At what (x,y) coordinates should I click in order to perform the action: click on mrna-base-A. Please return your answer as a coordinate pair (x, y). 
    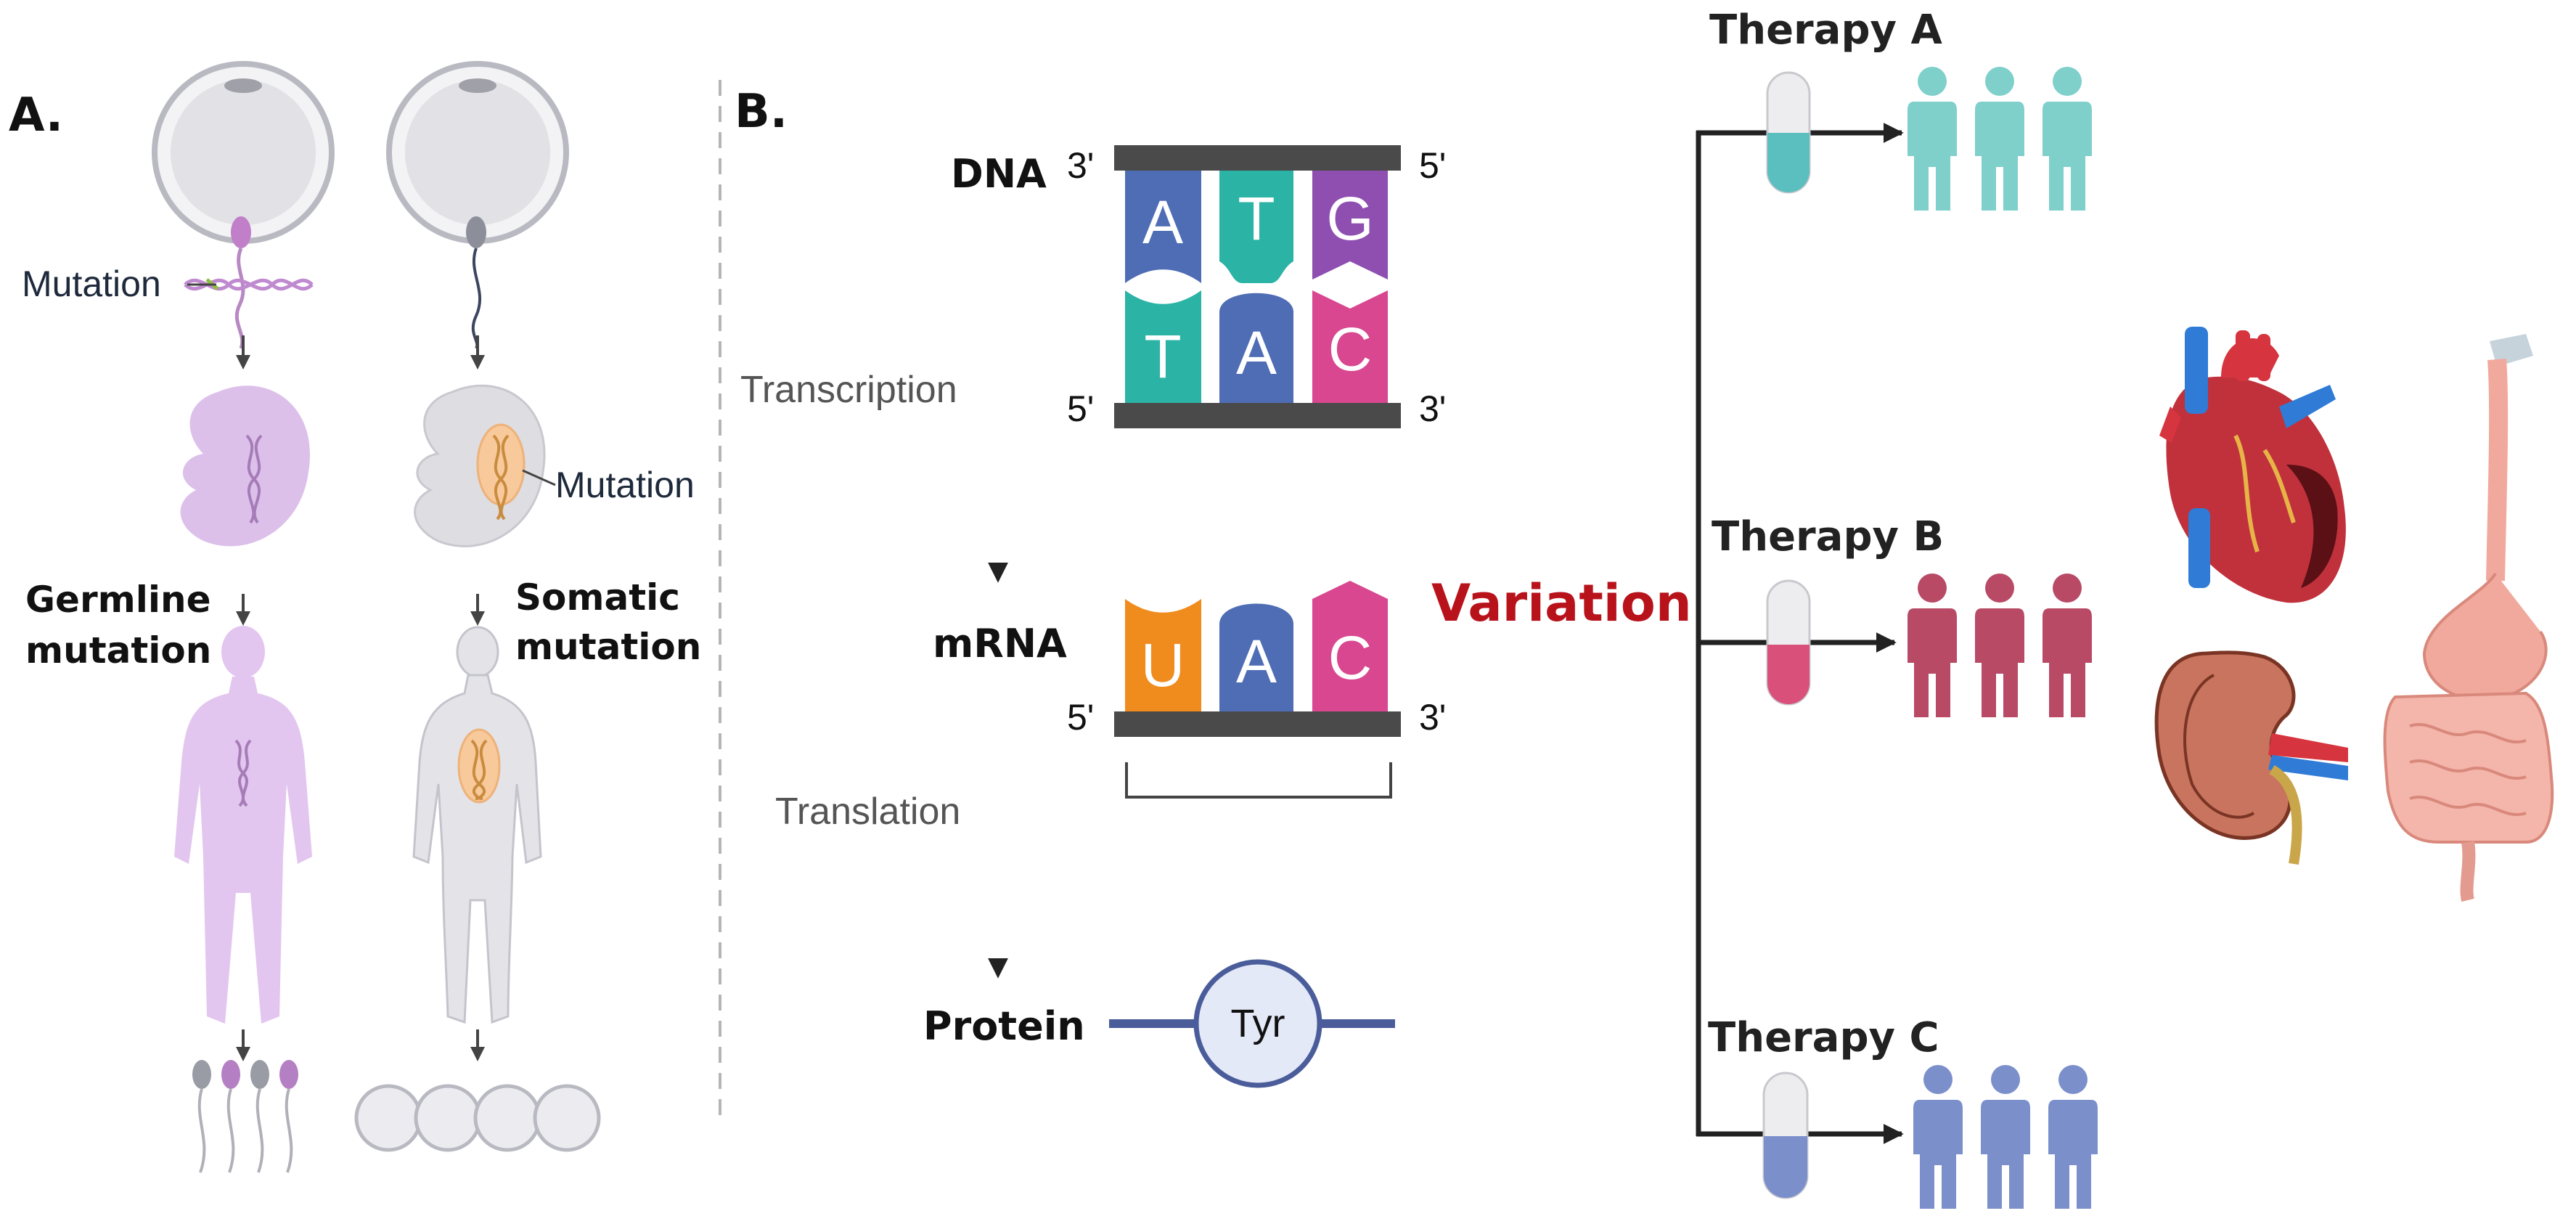
    Looking at the image, I should click on (1256, 657).